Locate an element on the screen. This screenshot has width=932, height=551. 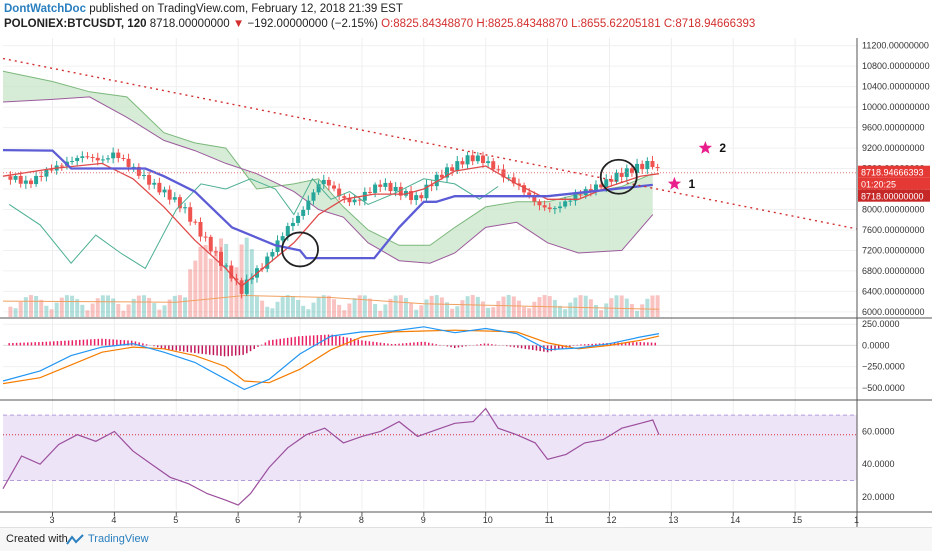
last-price: 8718.00000000 is located at coordinates (189, 24).